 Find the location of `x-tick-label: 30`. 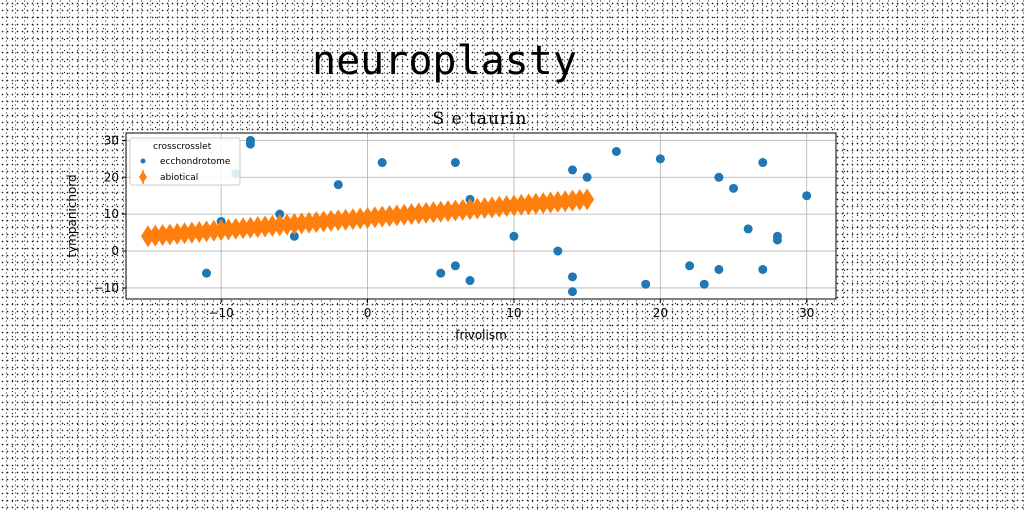

x-tick-label: 30 is located at coordinates (806, 313).